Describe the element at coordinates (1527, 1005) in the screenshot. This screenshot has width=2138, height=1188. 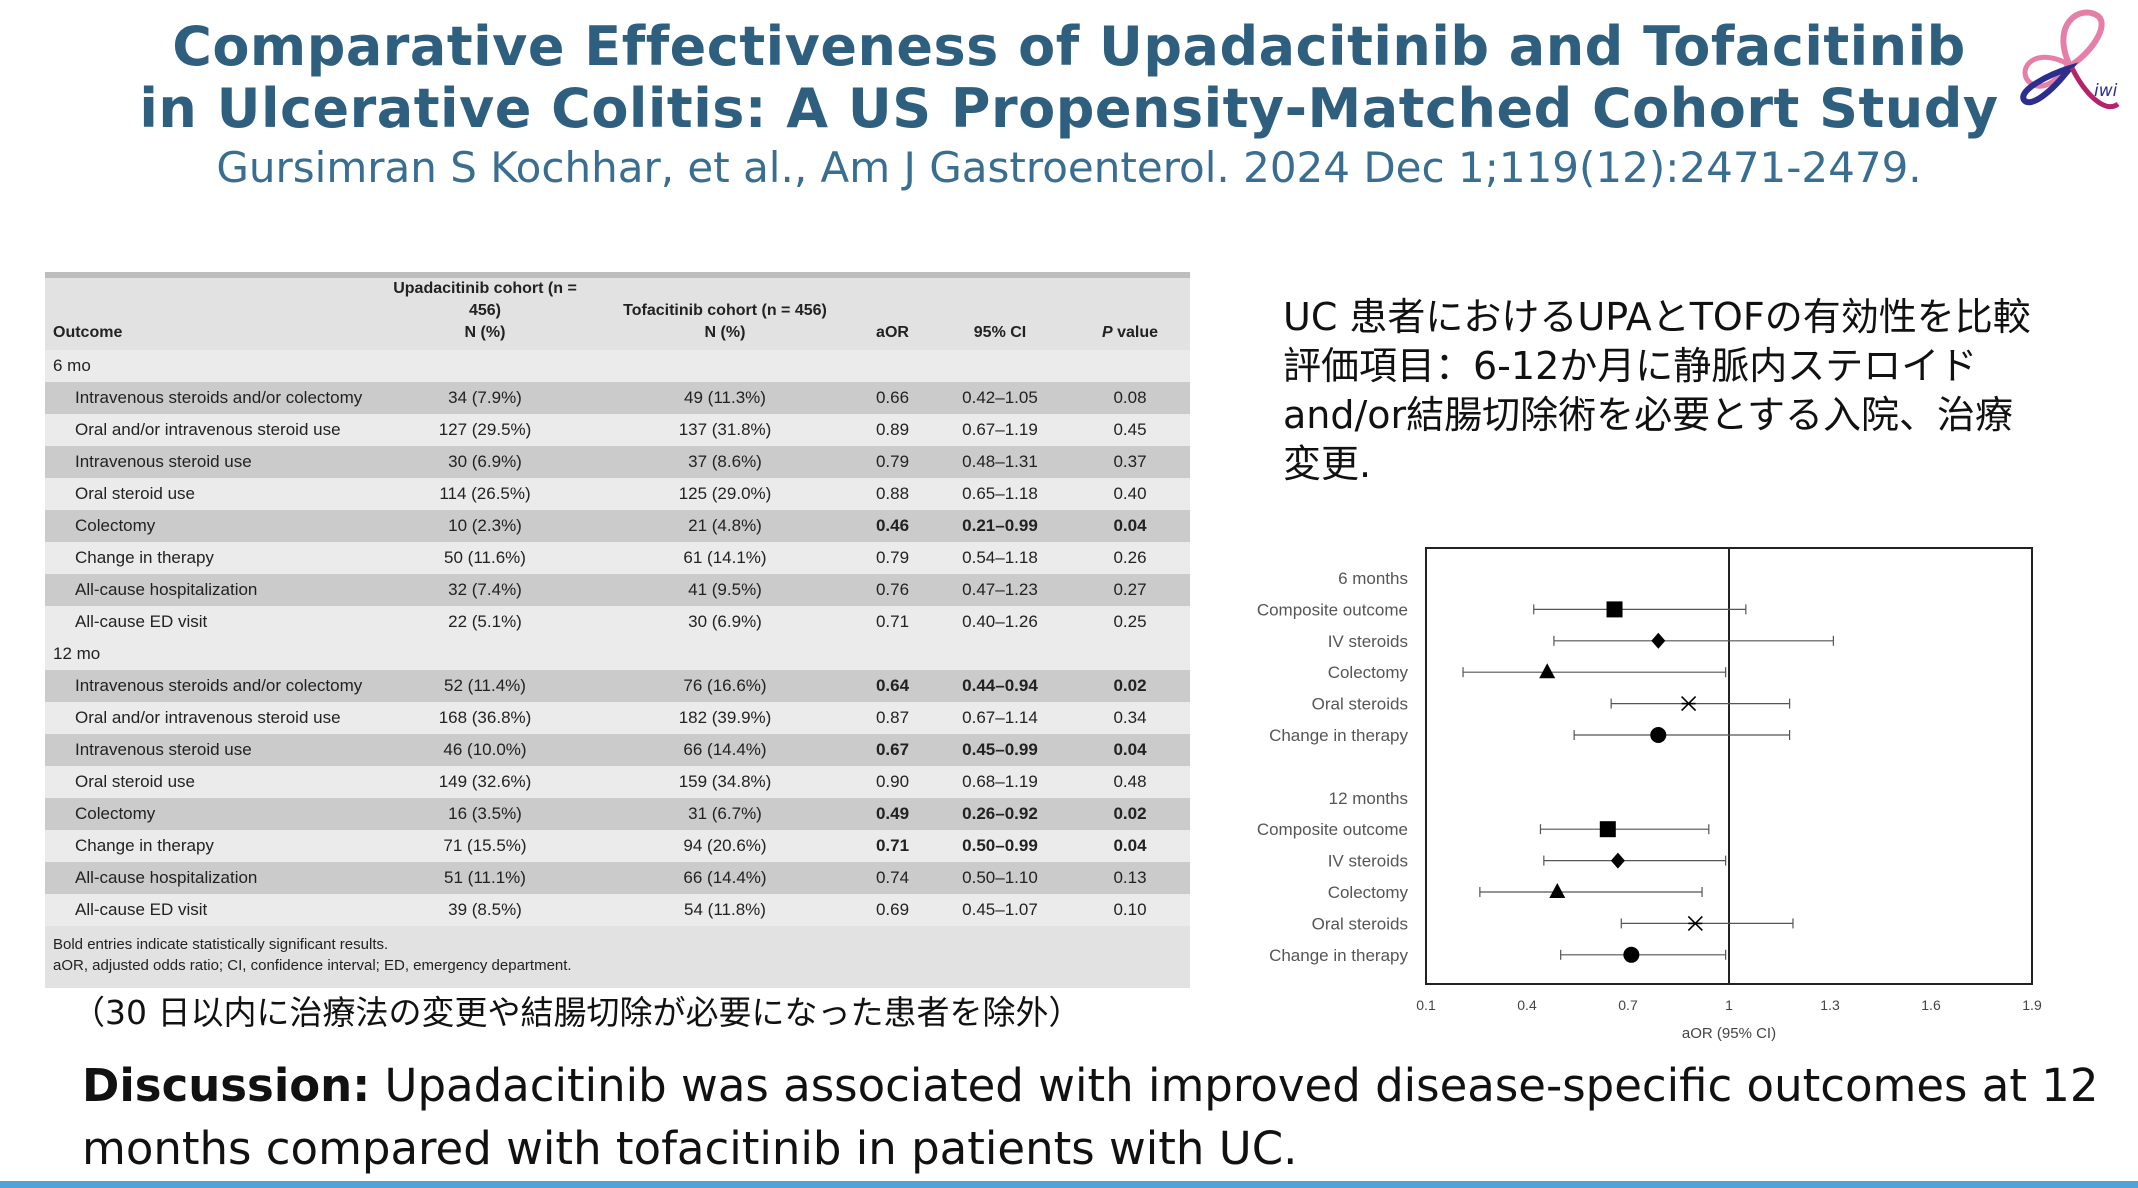
I see `x-tick-label: 0.4` at that location.